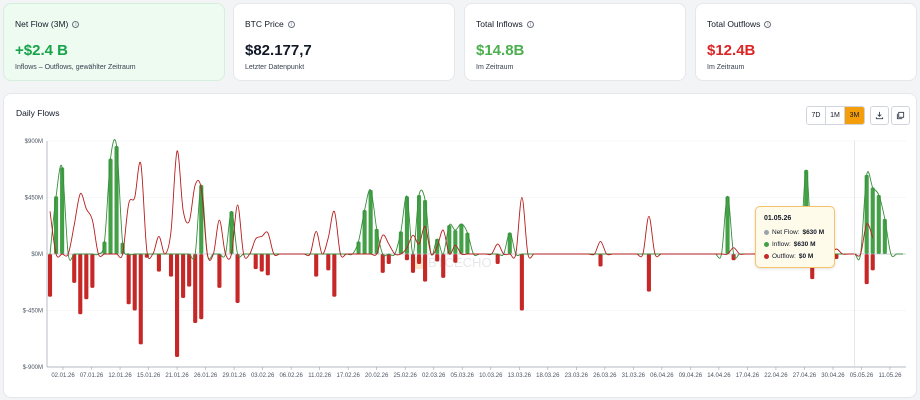  What do you see at coordinates (726, 67) in the screenshot?
I see `total-outflows-sub: Im Zeitraum` at bounding box center [726, 67].